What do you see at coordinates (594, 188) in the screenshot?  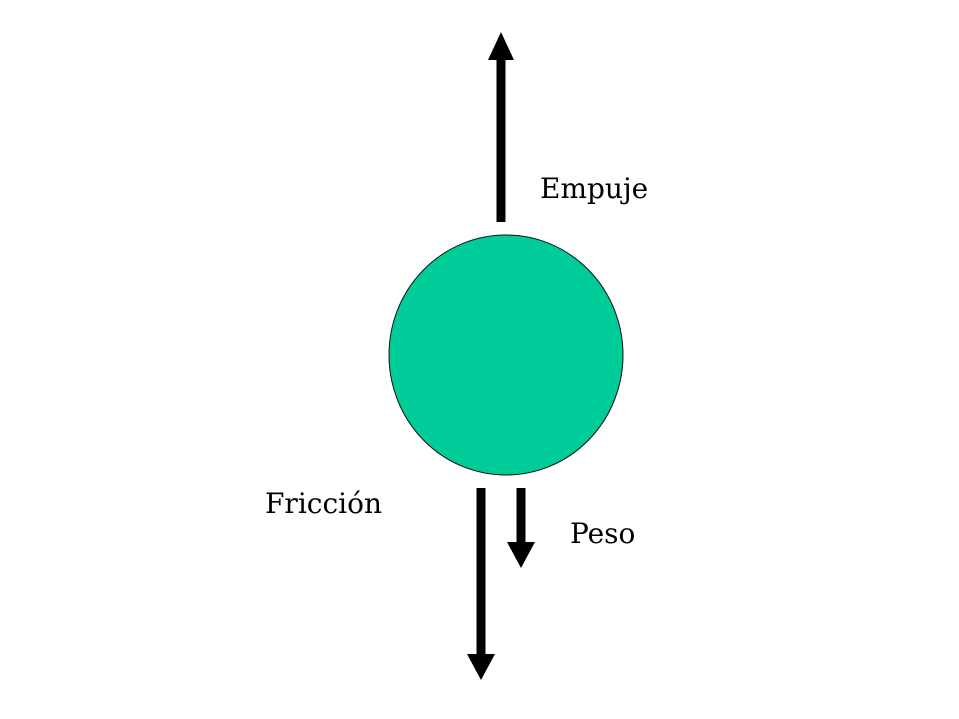 I see `empuje-label: Empuje` at bounding box center [594, 188].